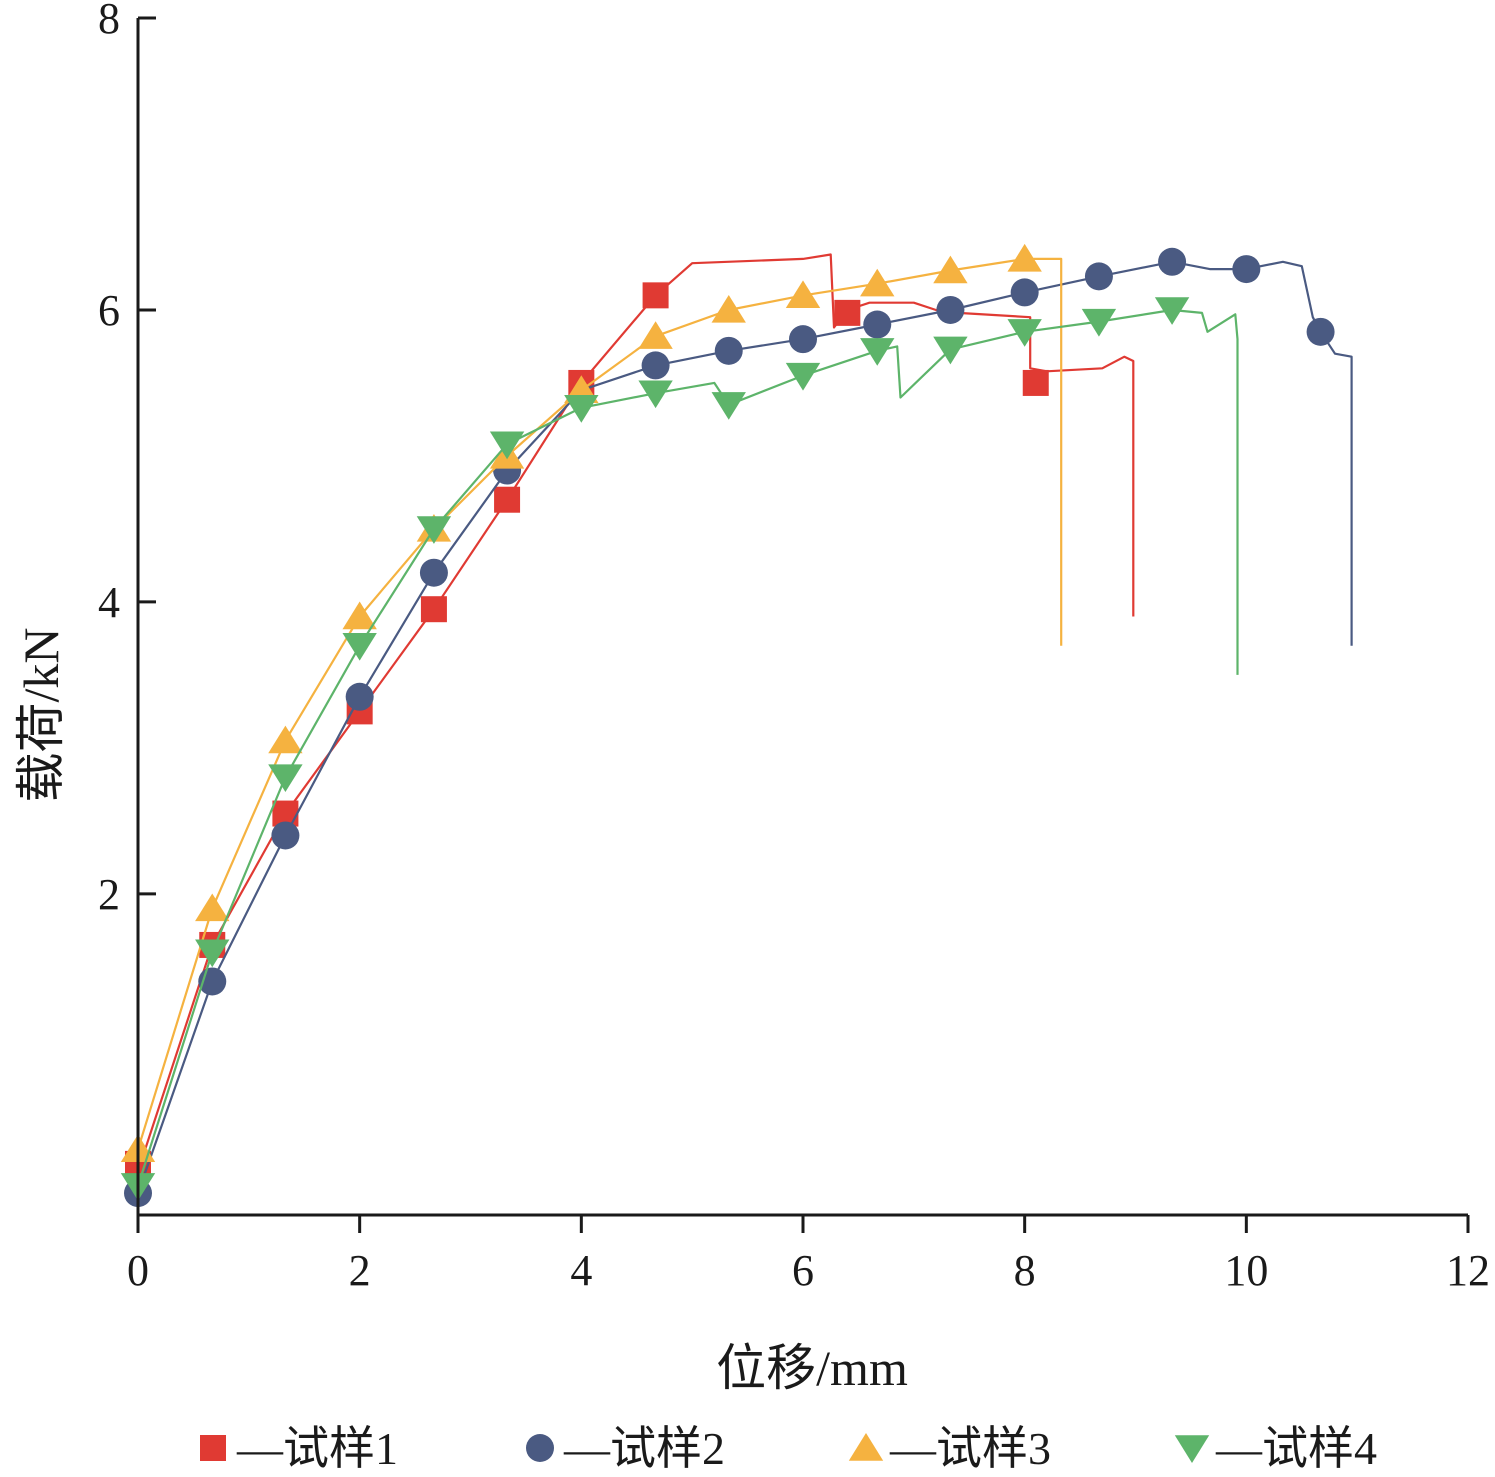  I want to click on legend: —试样1 —试样2 —试样3 —试样4, so click(788, 1448).